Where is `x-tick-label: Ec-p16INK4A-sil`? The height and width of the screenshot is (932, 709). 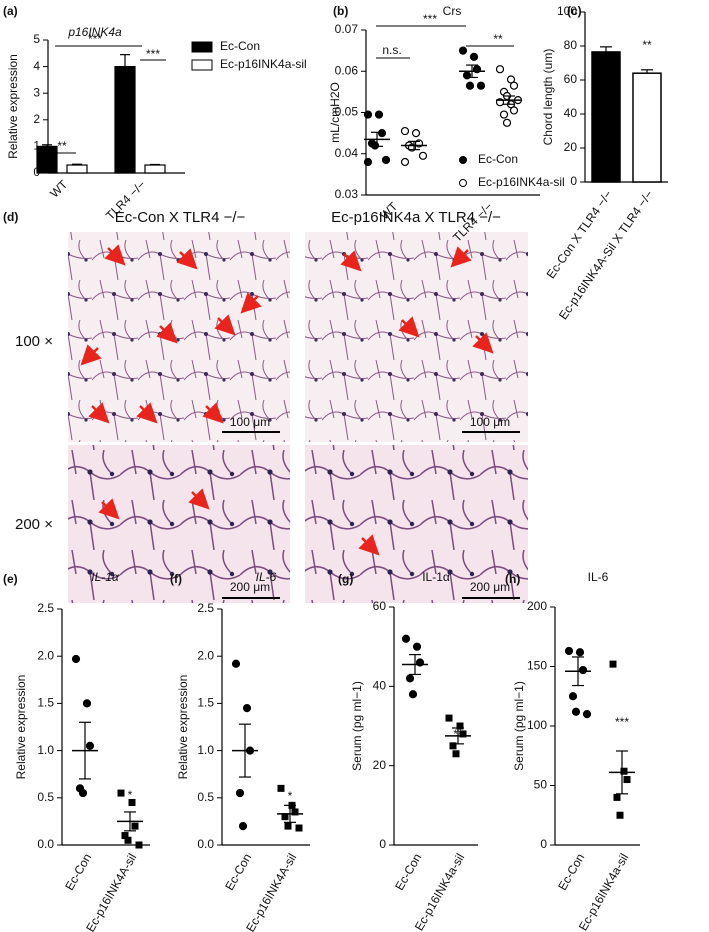
x-tick-label: Ec-p16INK4A-sil is located at coordinates (271, 891).